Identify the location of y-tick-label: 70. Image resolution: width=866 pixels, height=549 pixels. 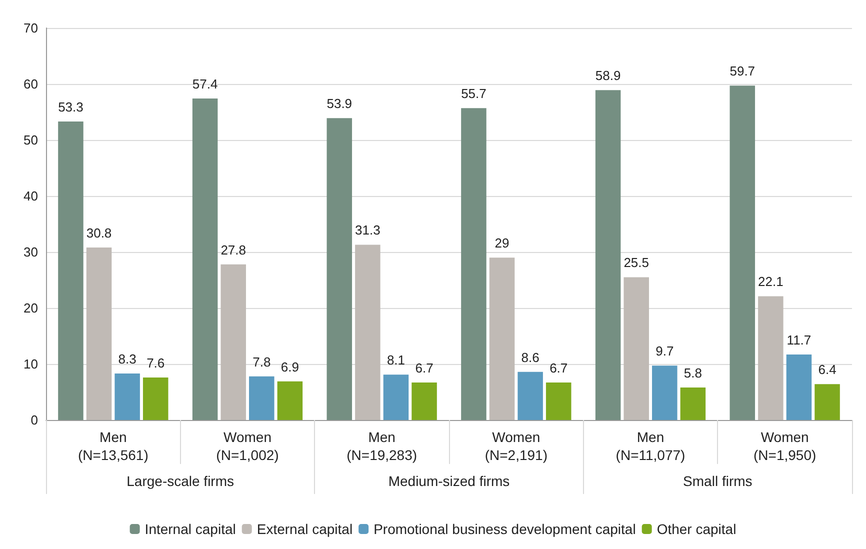
(31, 28).